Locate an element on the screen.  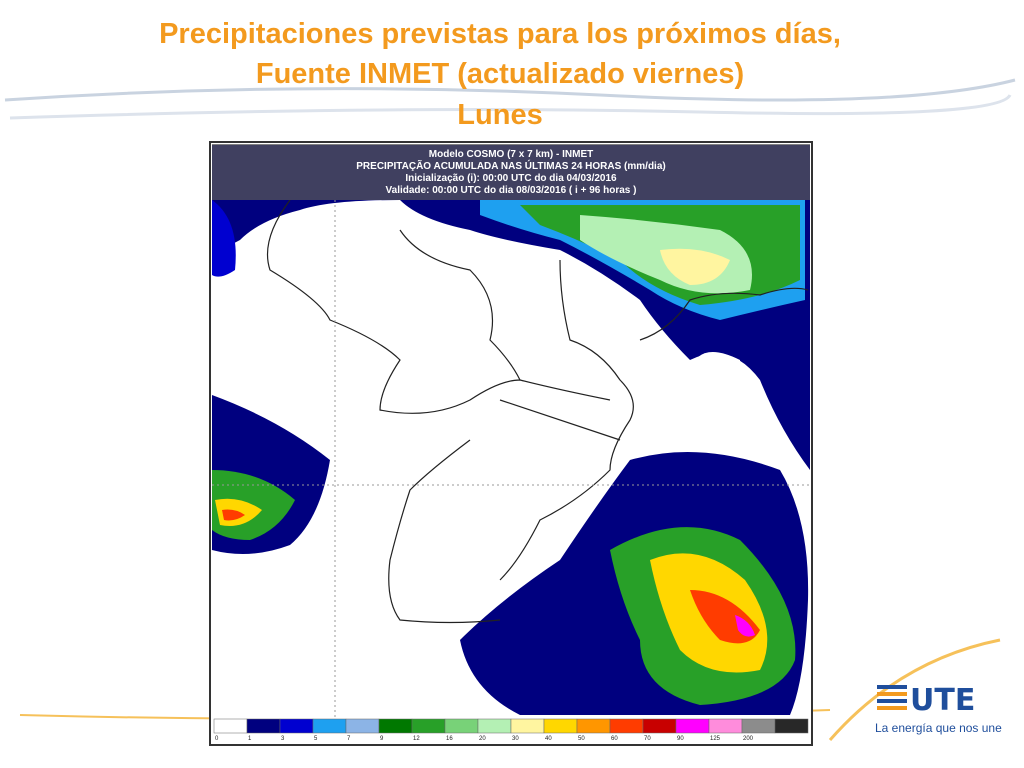
colorbar-label: 125 is located at coordinates (715, 739).